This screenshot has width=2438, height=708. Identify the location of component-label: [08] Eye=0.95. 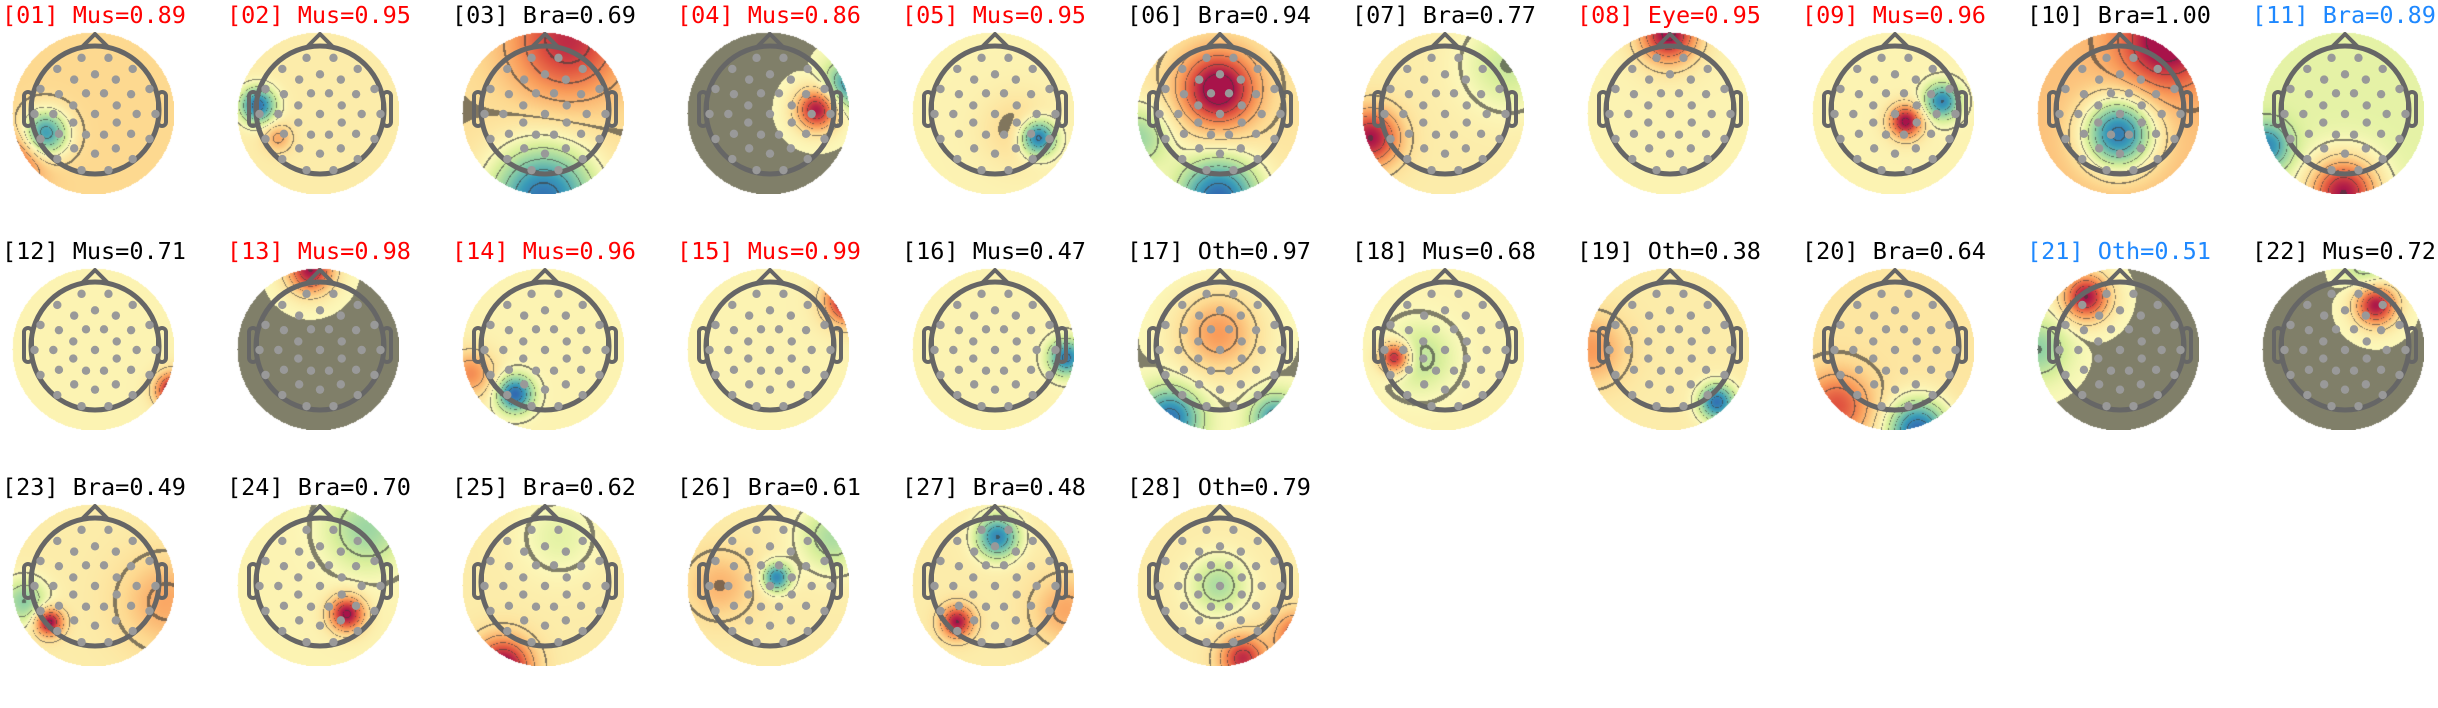
(1669, 15).